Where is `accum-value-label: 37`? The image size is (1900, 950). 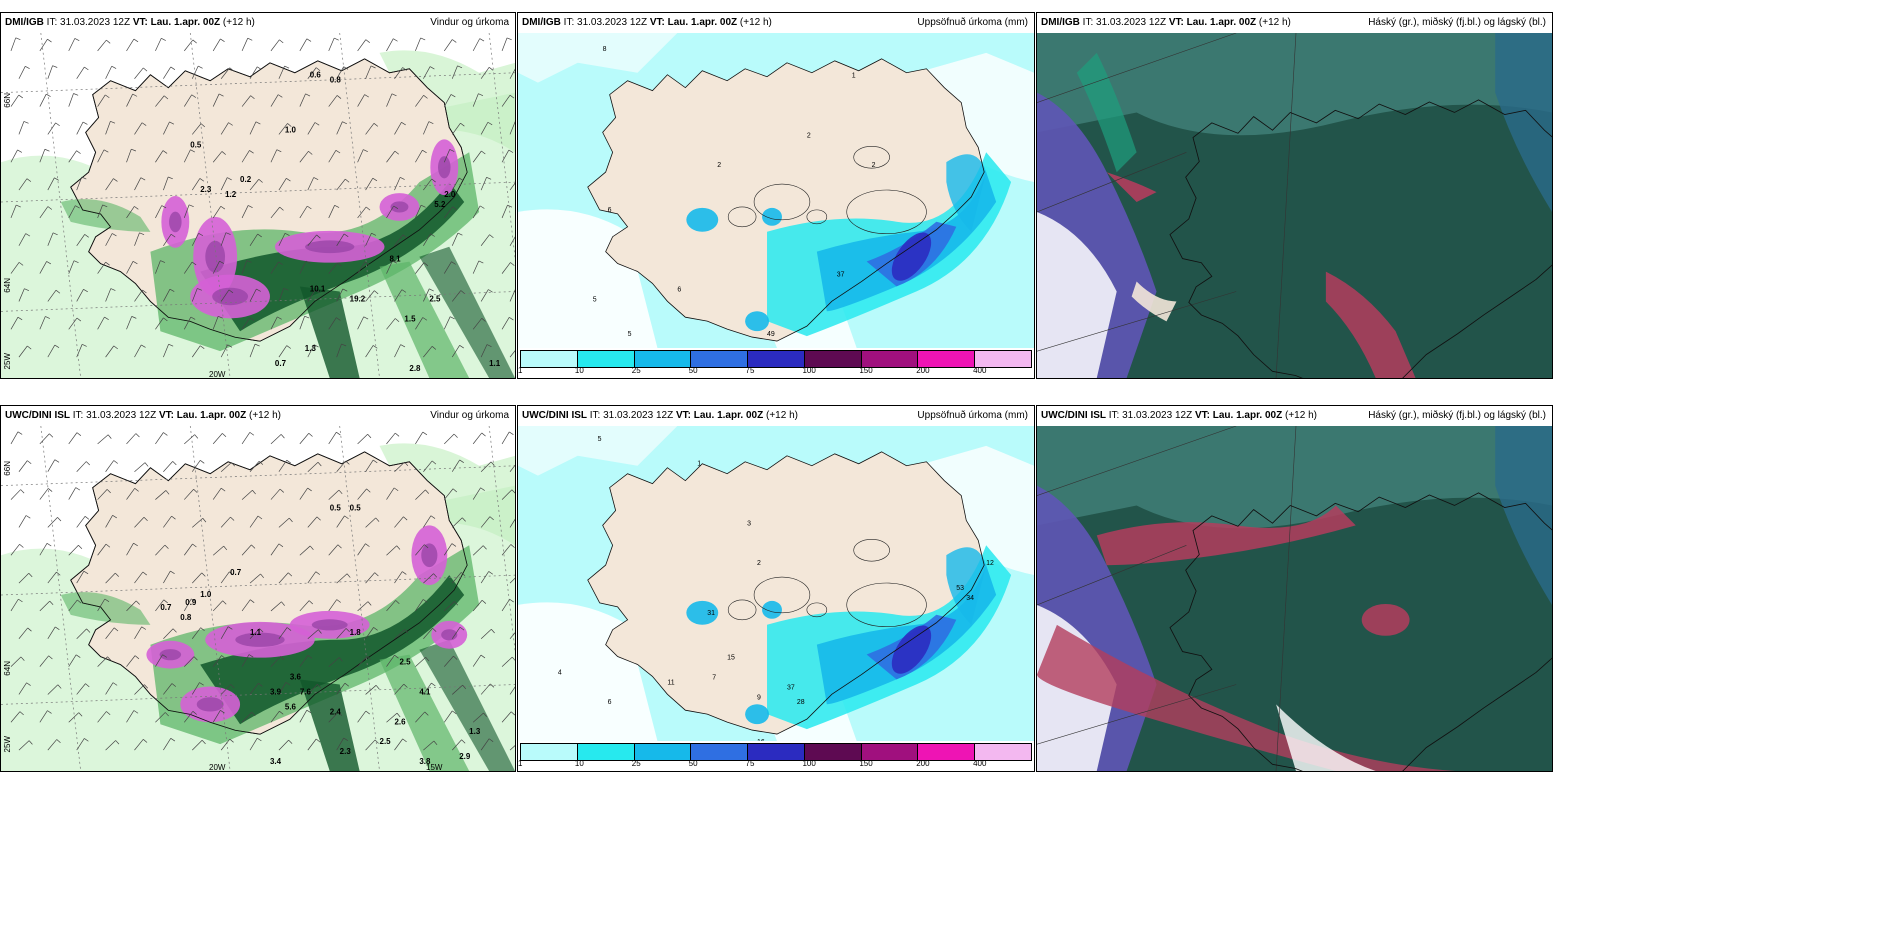 accum-value-label: 37 is located at coordinates (841, 274).